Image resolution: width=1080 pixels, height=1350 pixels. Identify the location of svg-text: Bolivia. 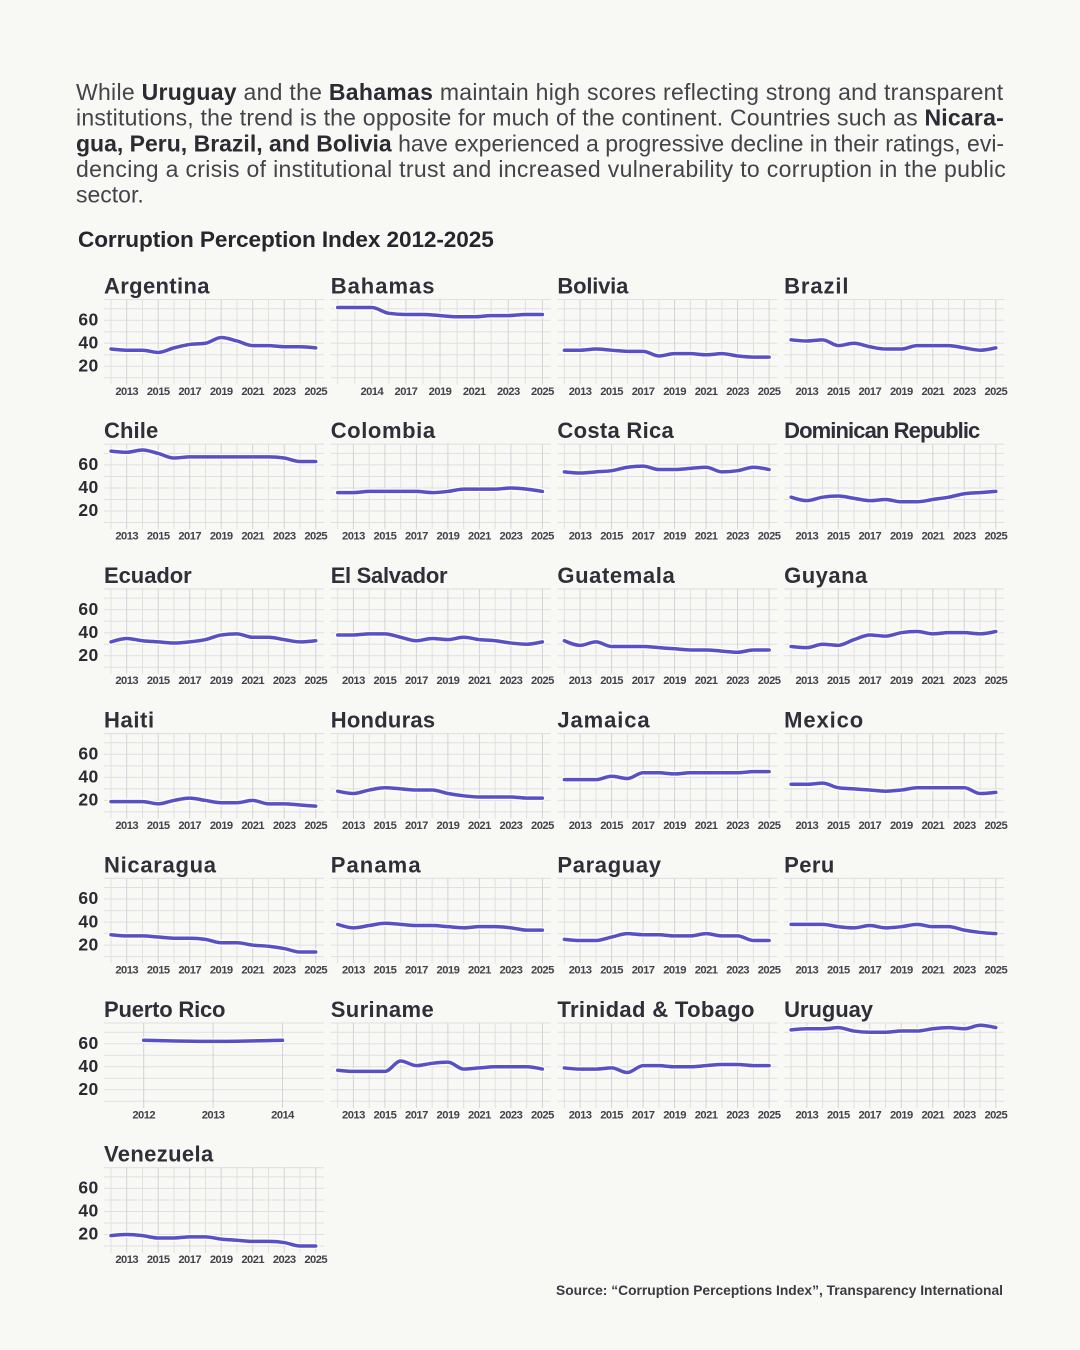
(593, 286).